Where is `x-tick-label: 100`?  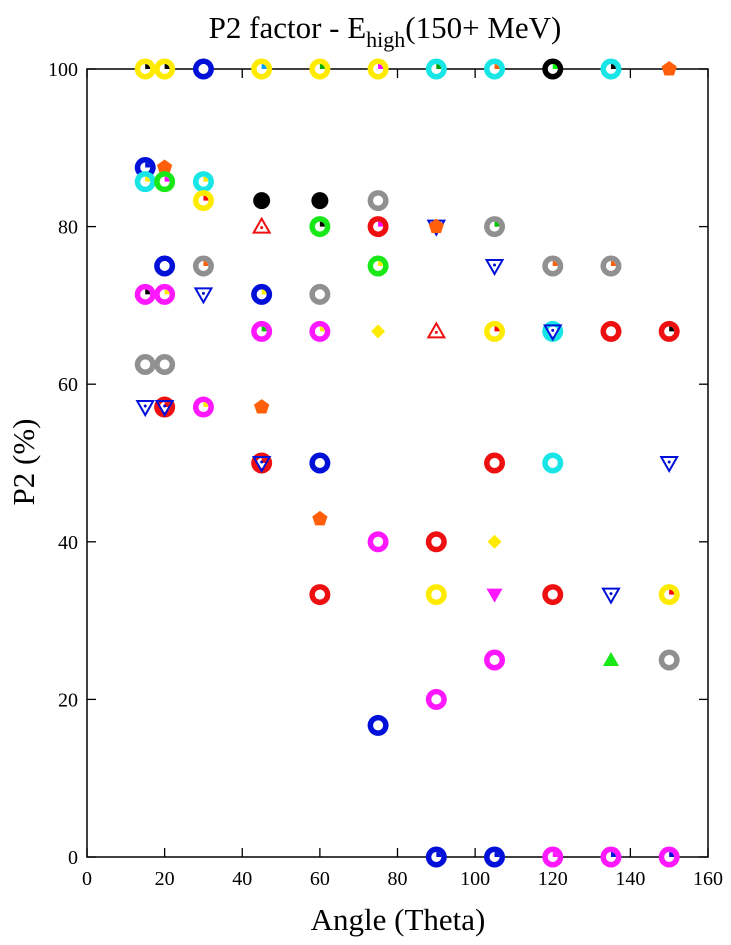 x-tick-label: 100 is located at coordinates (475, 879).